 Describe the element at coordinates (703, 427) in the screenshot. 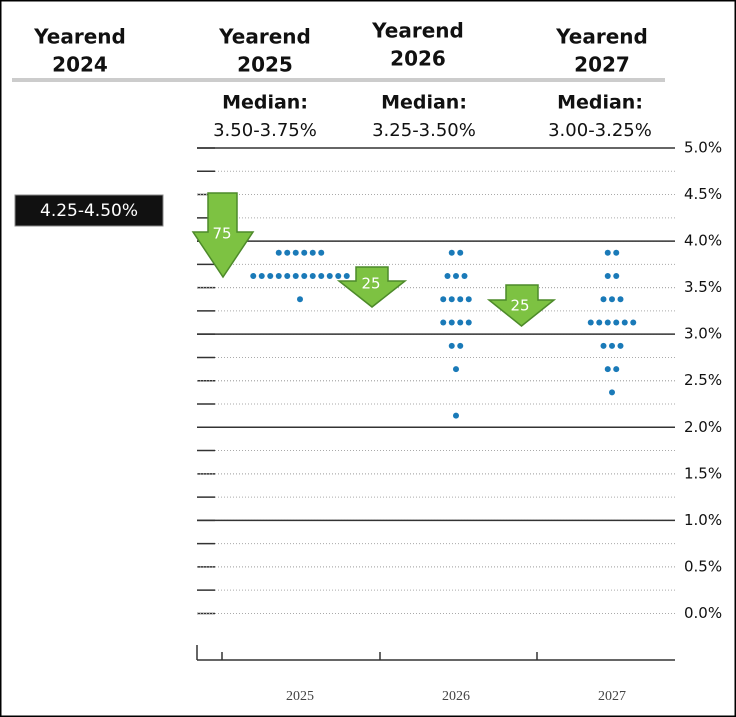

I see `y-tick-label: 2.0%` at that location.